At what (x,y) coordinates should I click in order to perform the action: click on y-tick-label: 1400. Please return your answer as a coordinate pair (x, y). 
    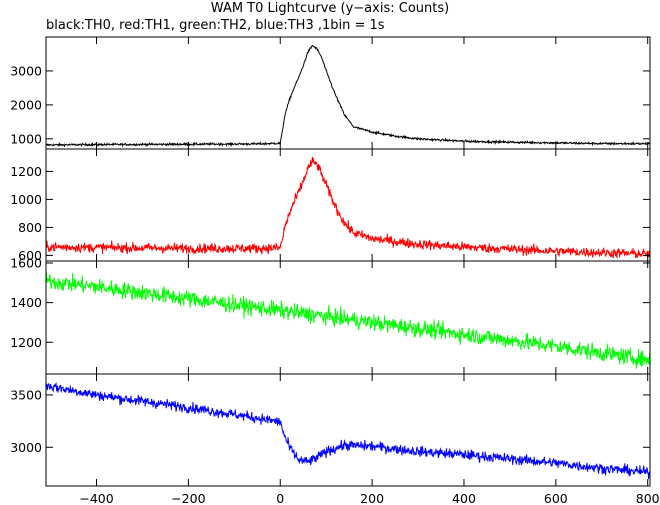
    Looking at the image, I should click on (26, 302).